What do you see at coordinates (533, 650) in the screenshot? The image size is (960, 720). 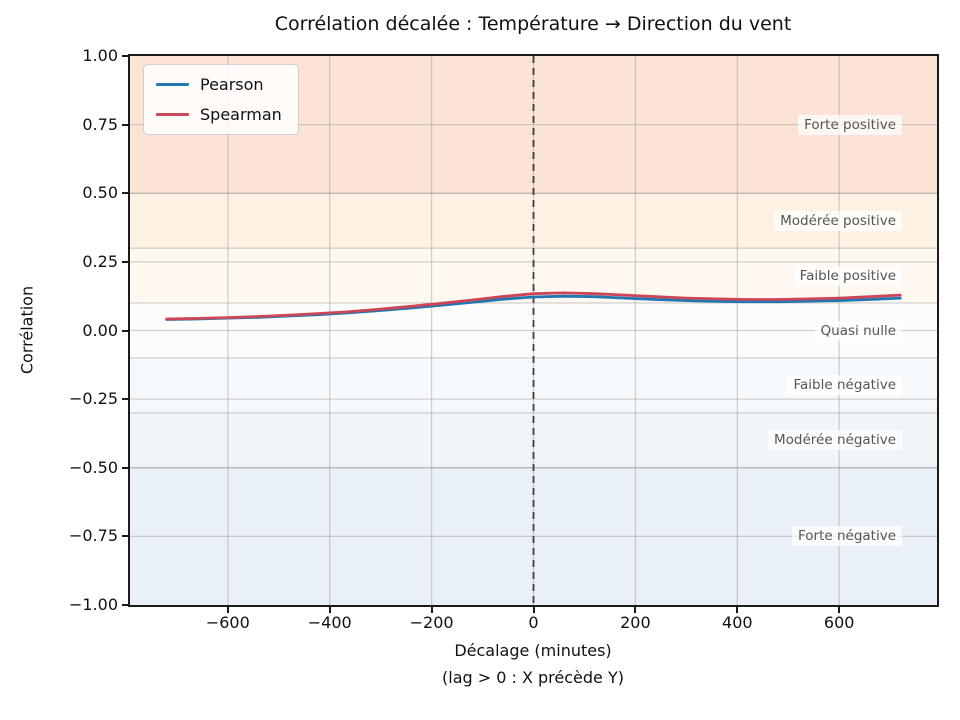 I see `x-axis-label: Décalage (minutes)` at bounding box center [533, 650].